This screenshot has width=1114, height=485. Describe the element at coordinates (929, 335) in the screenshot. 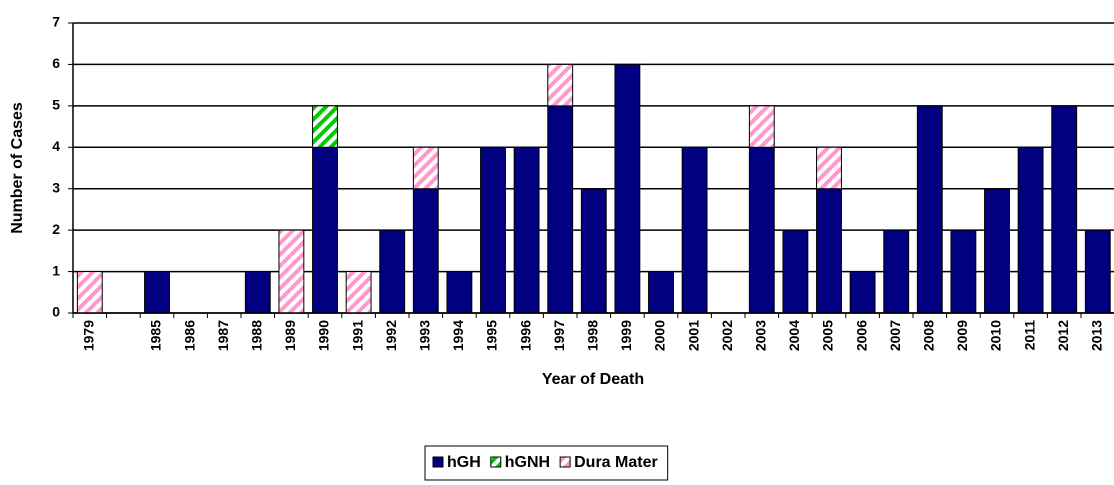

I see `x-tick-label: 2008` at that location.